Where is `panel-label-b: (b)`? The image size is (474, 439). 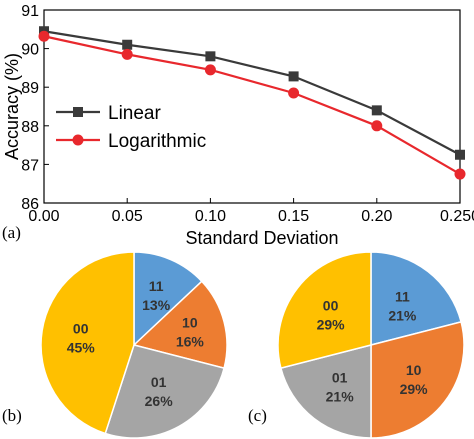 panel-label-b: (b) is located at coordinates (12, 415).